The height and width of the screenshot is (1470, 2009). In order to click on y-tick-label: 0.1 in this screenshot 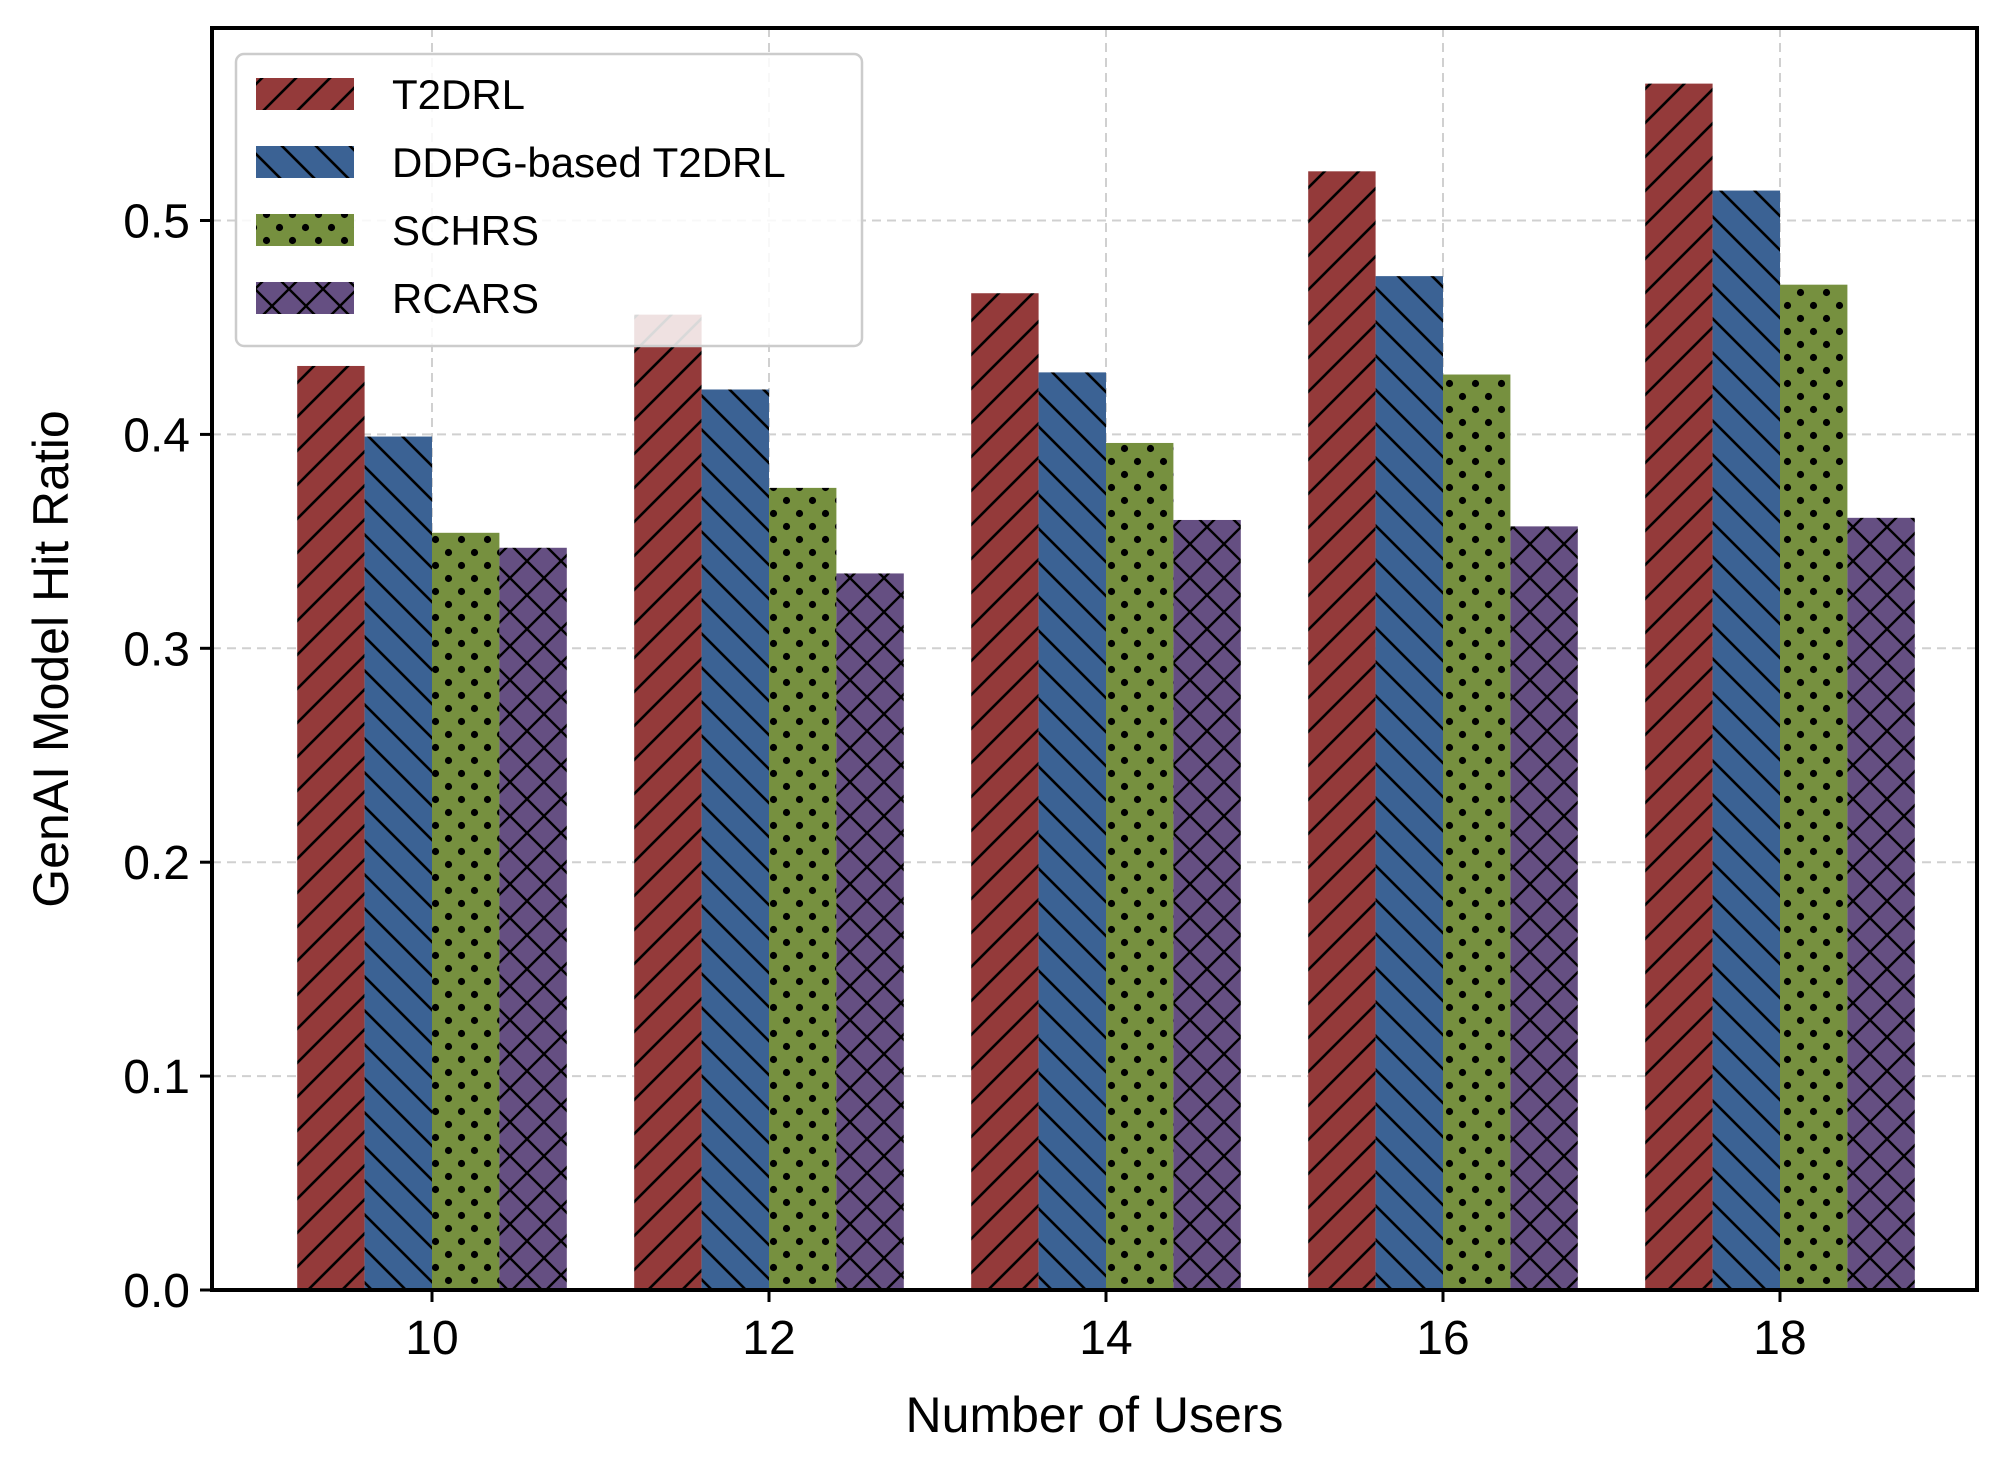, I will do `click(156, 1077)`.